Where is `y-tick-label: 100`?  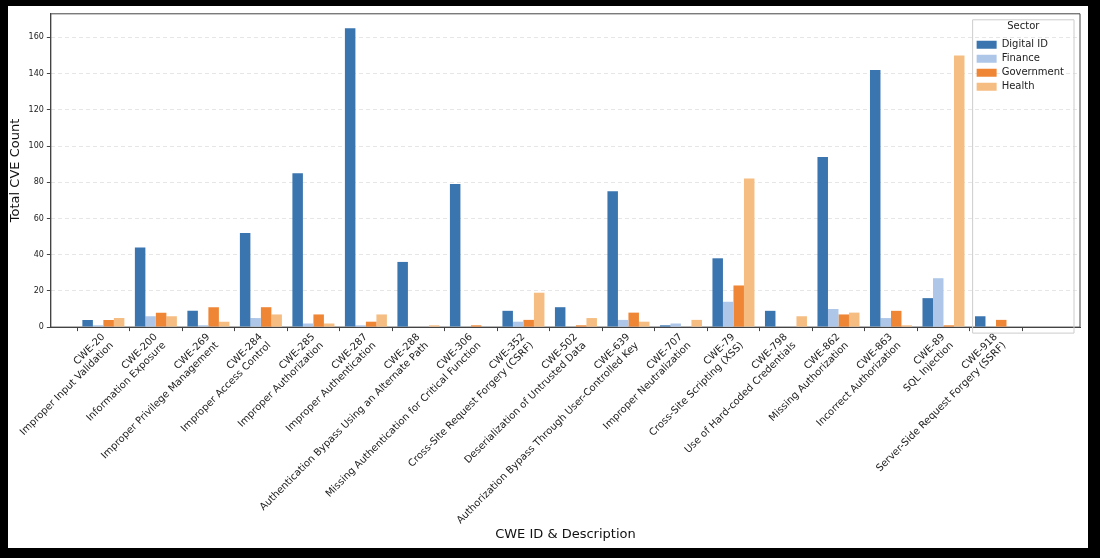
y-tick-label: 100 is located at coordinates (36, 146).